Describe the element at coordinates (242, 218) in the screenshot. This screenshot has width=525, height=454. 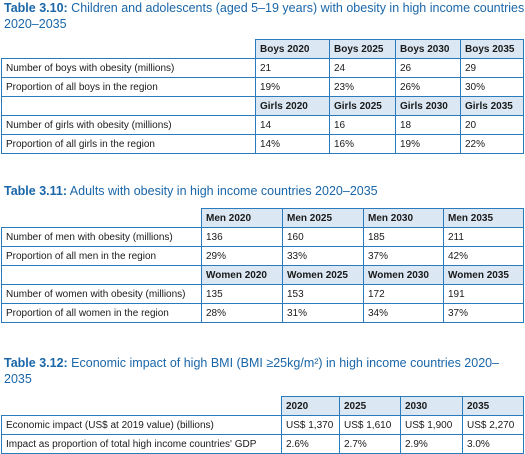
I see `column-header: Men 2020` at that location.